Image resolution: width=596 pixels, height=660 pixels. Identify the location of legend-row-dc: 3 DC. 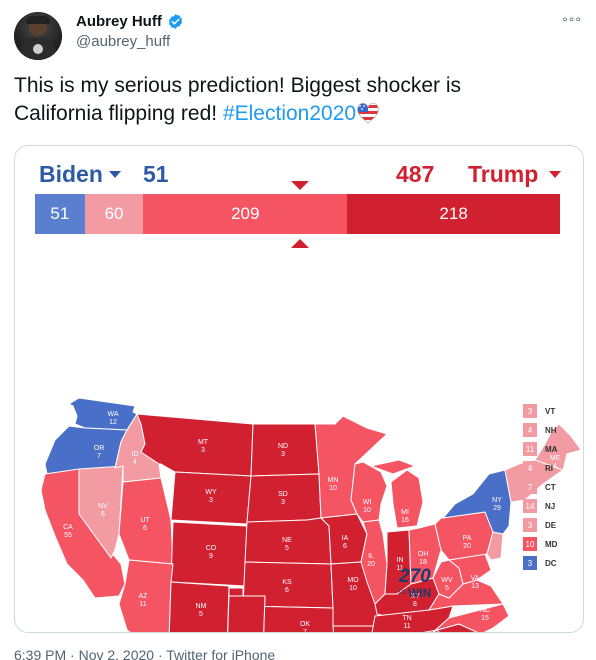
(540, 563).